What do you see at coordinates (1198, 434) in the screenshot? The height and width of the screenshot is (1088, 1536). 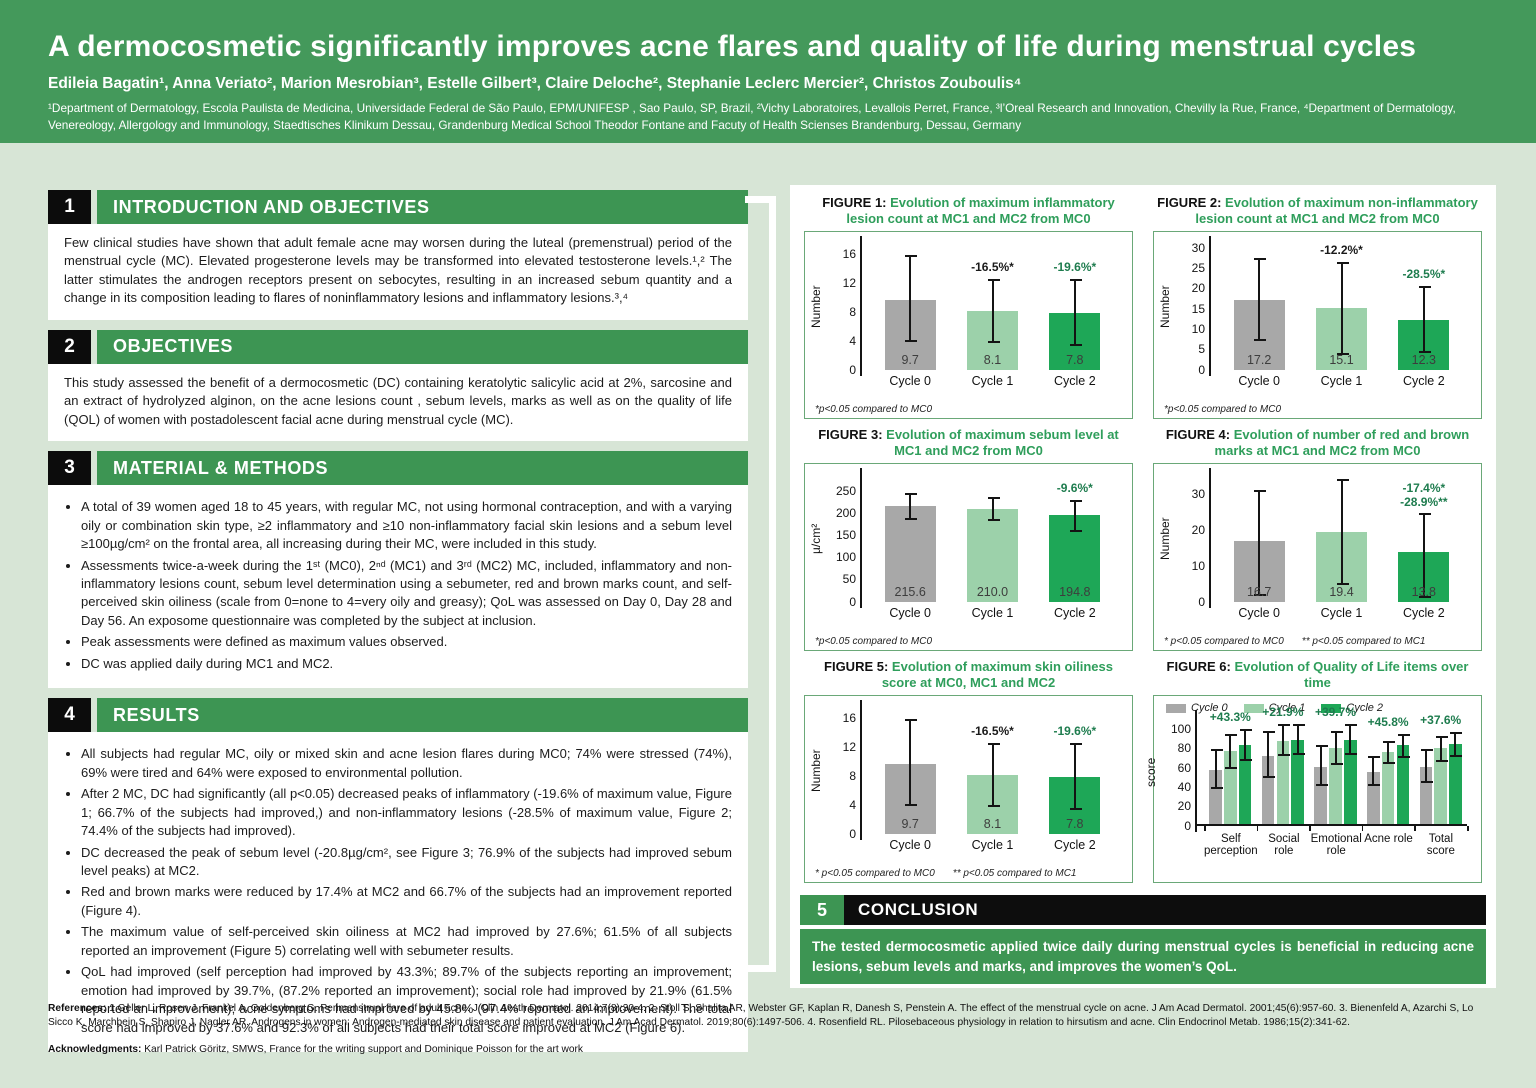 I see `figure-label: FIGURE 4:` at bounding box center [1198, 434].